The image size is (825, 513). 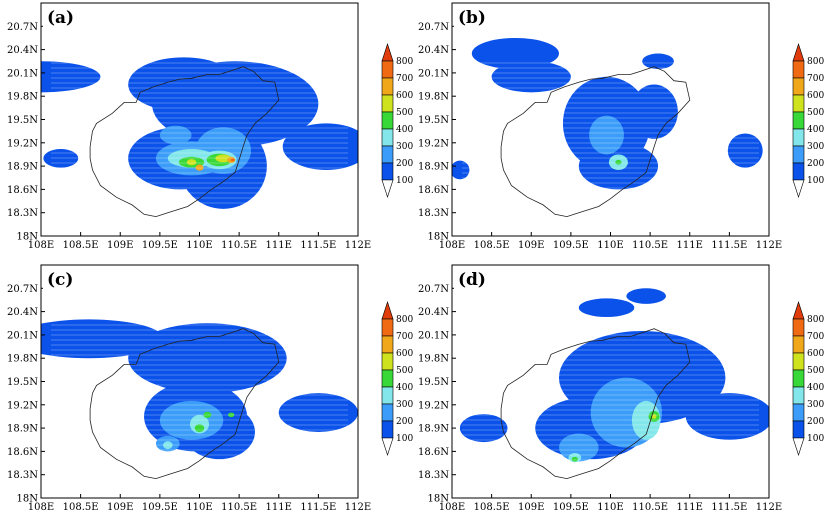 What do you see at coordinates (433, 73) in the screenshot?
I see `y-tick-label: 20.1N` at bounding box center [433, 73].